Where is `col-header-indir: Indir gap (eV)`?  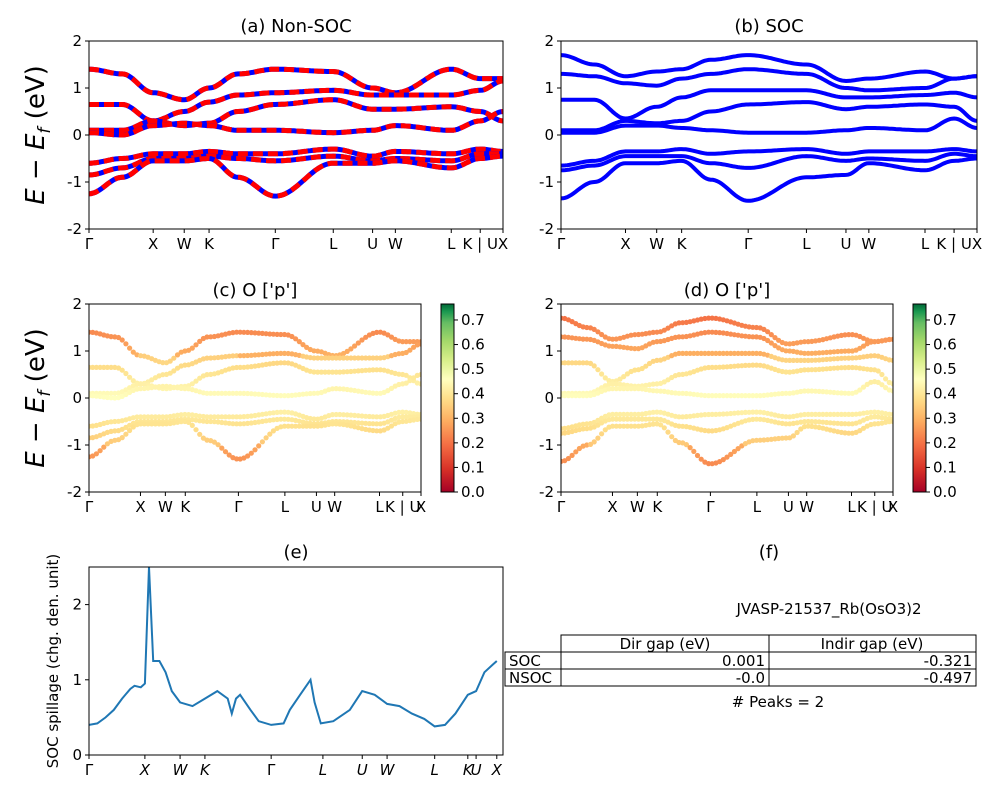 col-header-indir: Indir gap (eV) is located at coordinates (872, 644).